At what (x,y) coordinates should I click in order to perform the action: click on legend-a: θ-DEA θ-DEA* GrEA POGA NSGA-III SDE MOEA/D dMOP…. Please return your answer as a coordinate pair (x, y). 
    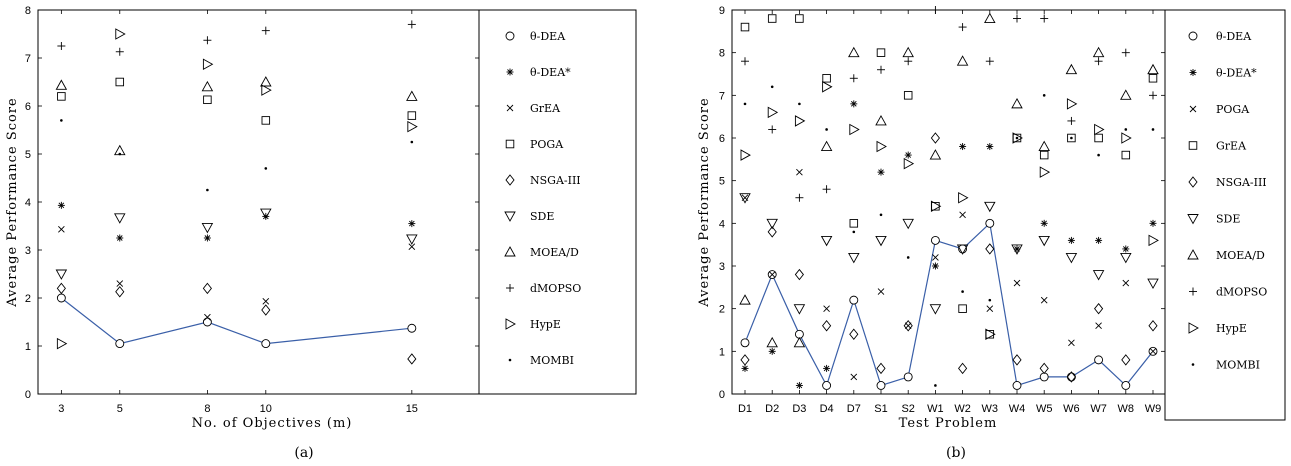
    Looking at the image, I should click on (542, 198).